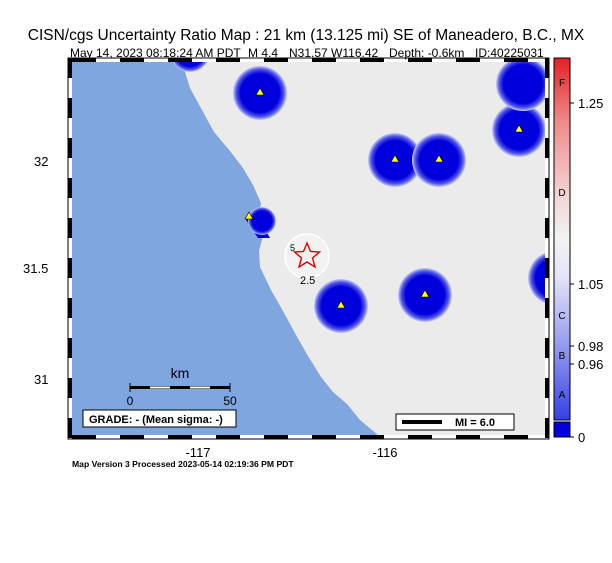 This screenshot has height=563, width=612. Describe the element at coordinates (307, 281) in the screenshot. I see `contour-label: 2.5` at that location.